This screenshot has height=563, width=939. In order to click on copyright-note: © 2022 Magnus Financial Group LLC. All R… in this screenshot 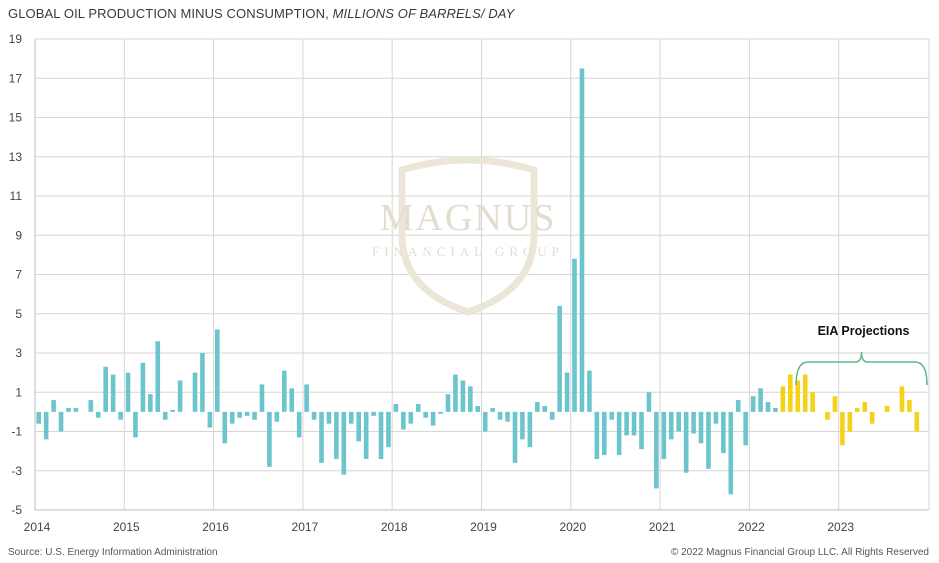, I will do `click(799, 552)`.